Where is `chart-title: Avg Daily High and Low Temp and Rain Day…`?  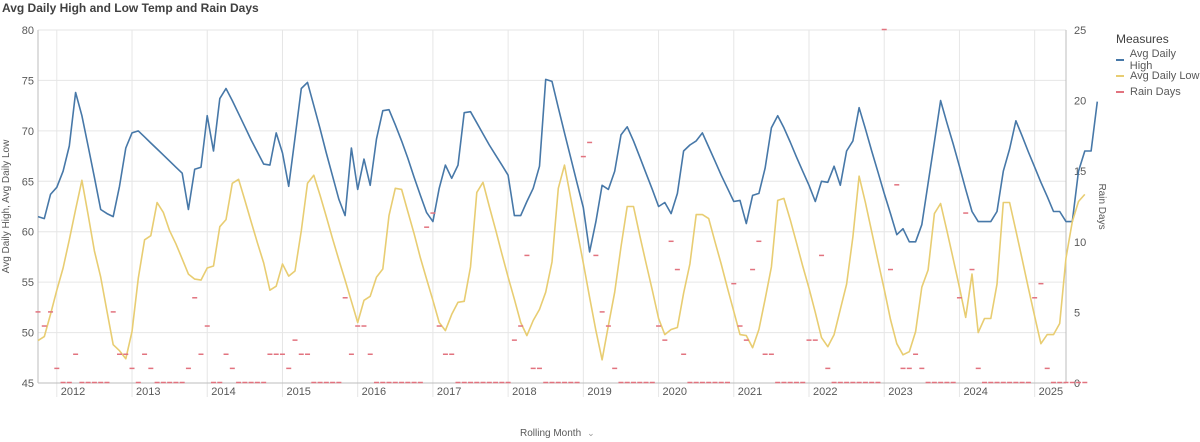
chart-title: Avg Daily High and Low Temp and Rain Day… is located at coordinates (130, 8).